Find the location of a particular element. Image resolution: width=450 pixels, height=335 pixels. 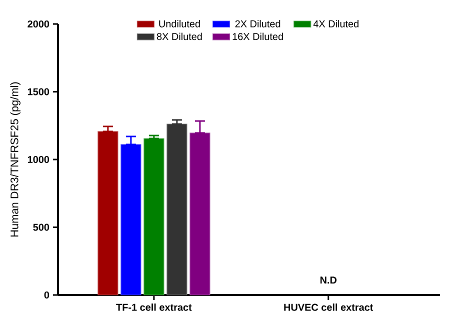

x-tick-label: HUVEC cell extract is located at coordinates (329, 307).